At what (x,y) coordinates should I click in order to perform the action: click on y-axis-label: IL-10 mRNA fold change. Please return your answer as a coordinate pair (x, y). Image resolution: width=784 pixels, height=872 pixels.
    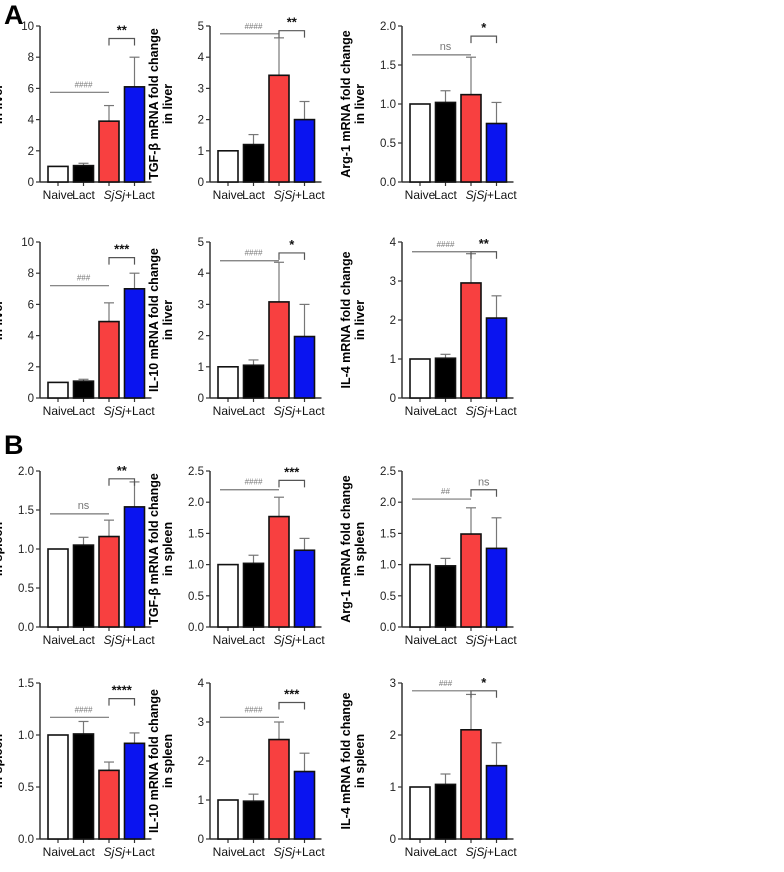
    Looking at the image, I should click on (154, 761).